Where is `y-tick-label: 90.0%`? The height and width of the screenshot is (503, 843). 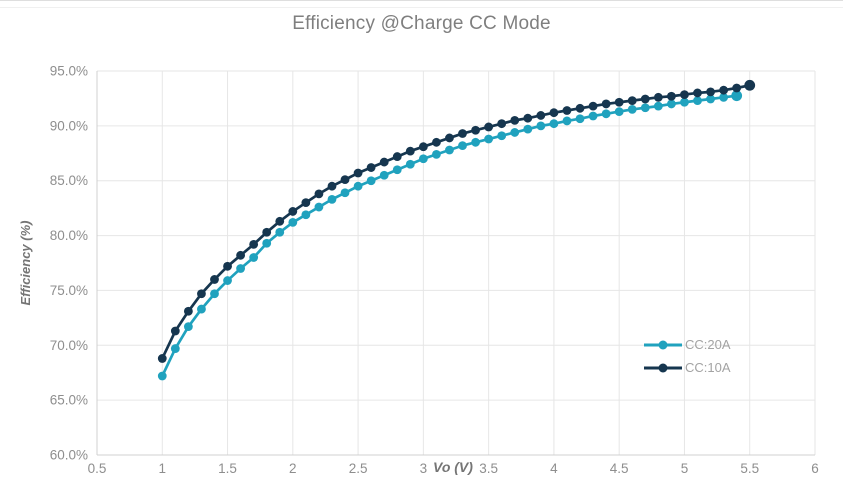
y-tick-label: 90.0% is located at coordinates (69, 125).